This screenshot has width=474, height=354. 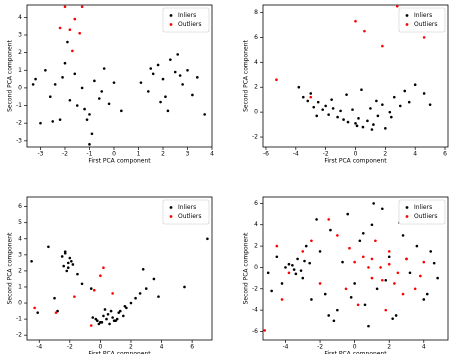 I want to click on x-tick-label: -2, so click(x=65, y=154).